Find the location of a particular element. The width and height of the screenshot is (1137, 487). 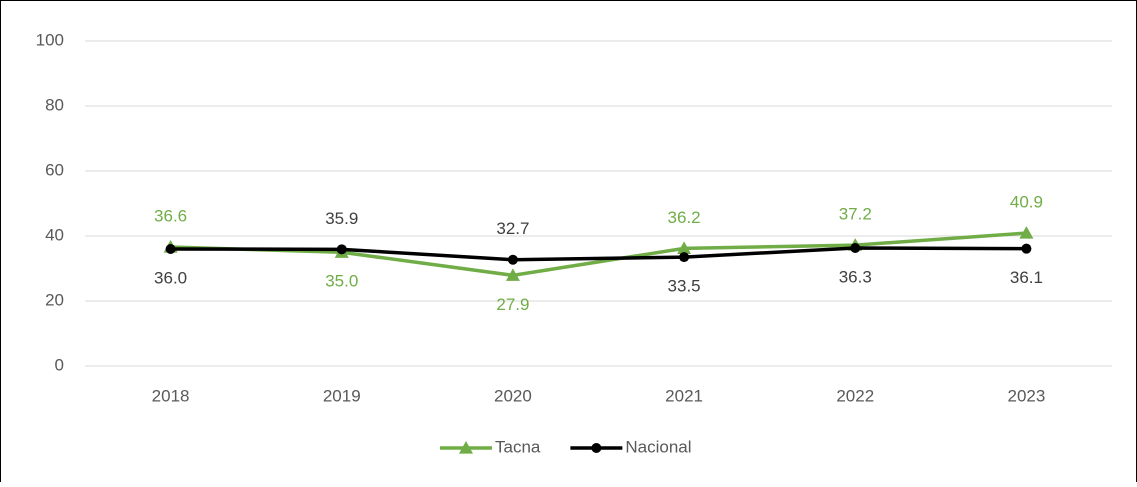

x-tick-label: 2023 is located at coordinates (1027, 395).